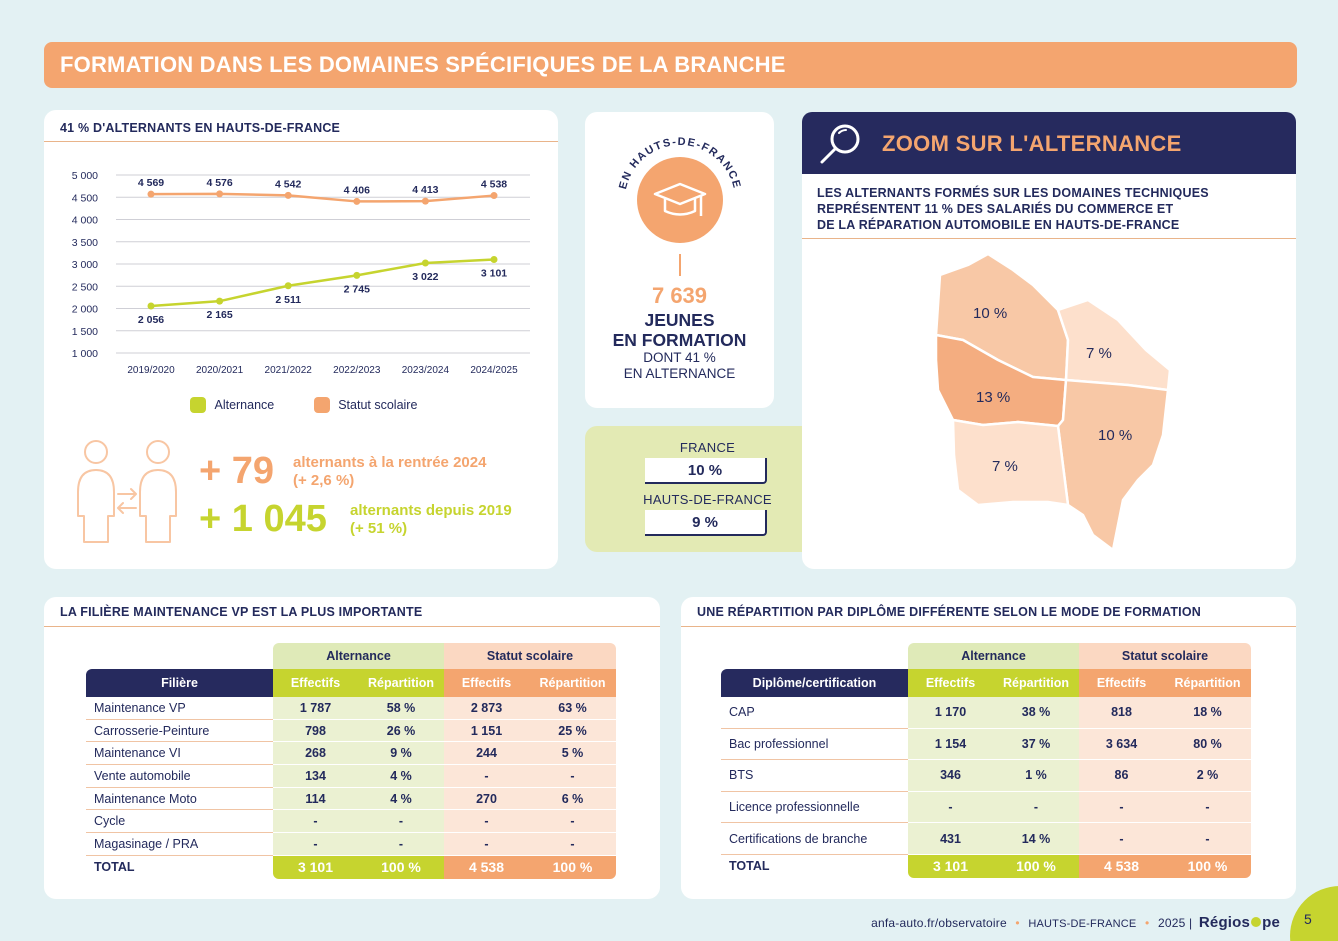 The image size is (1338, 941). What do you see at coordinates (1053, 402) in the screenshot?
I see `region-map: 10 % 7 % 13 % 10 % 7 %` at bounding box center [1053, 402].